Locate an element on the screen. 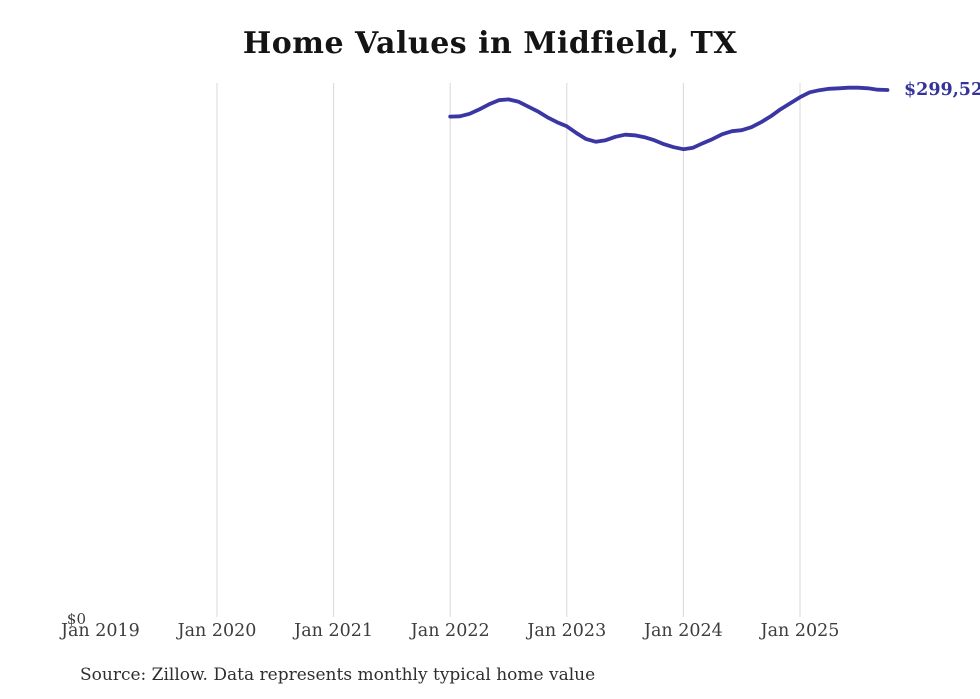  latest-value-label: $299,520 is located at coordinates (942, 90).